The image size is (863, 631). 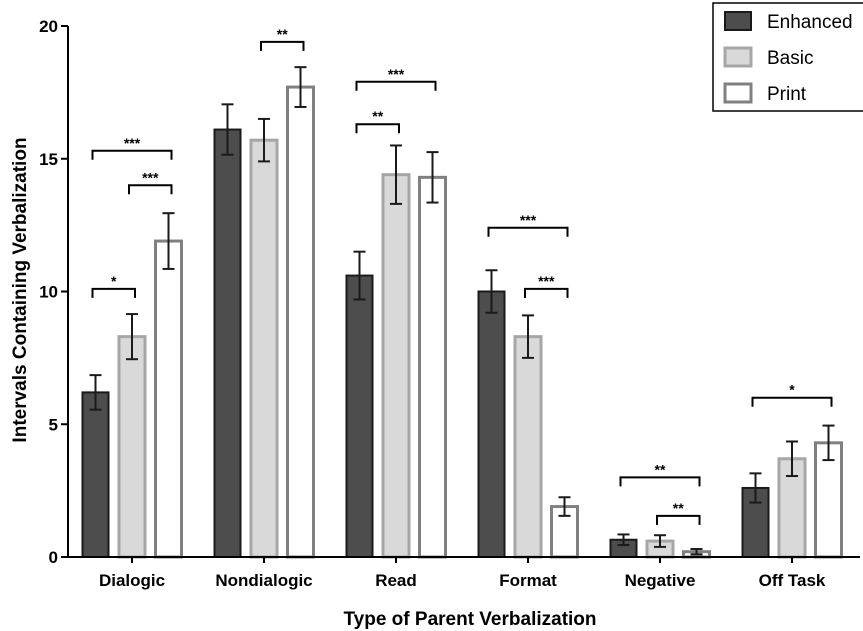 I want to click on legend-label-print: Print, so click(x=787, y=94).